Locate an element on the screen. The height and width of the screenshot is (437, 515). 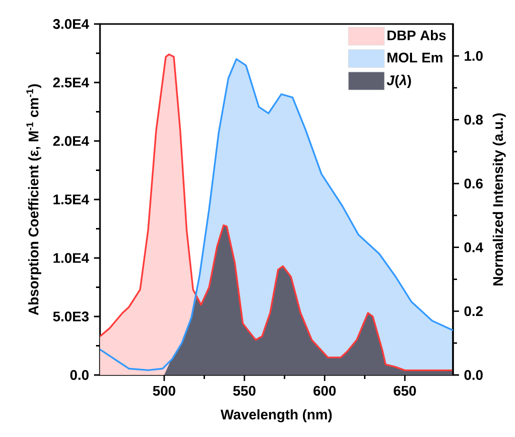
y2-tick-label: 0.4 is located at coordinates (474, 247).